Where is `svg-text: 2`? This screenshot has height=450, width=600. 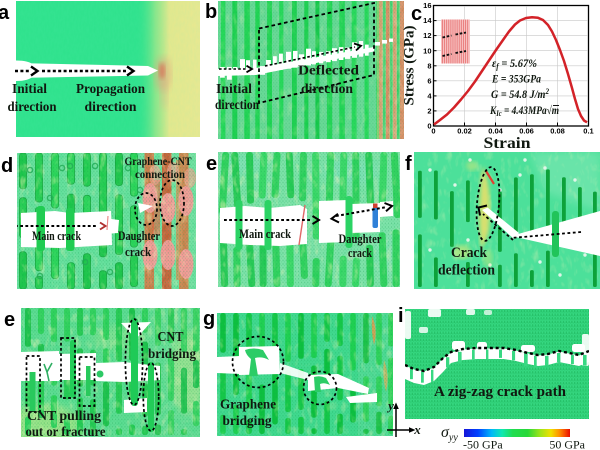
svg-text: 2 is located at coordinates (429, 111).